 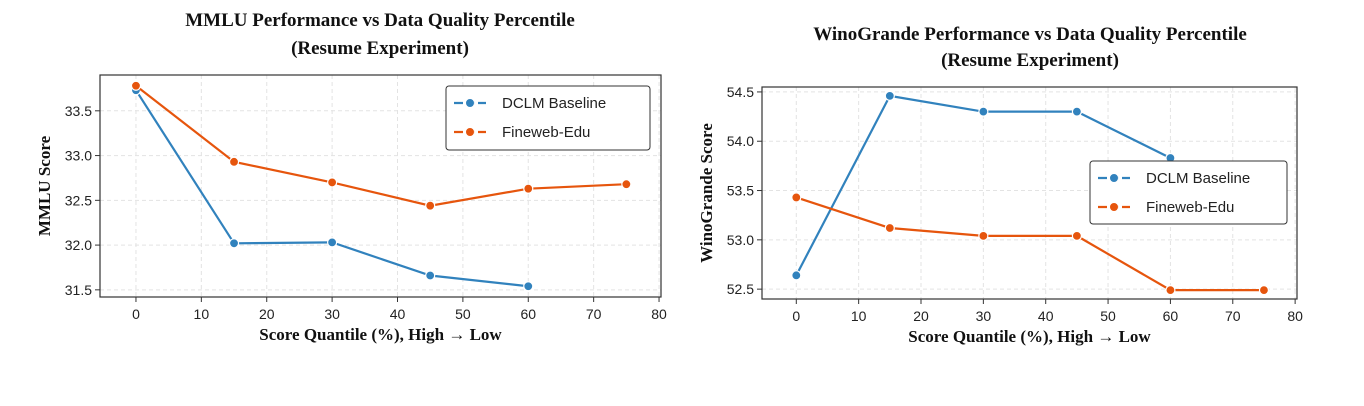 What do you see at coordinates (78, 156) in the screenshot?
I see `y-tick-label: 33.0` at bounding box center [78, 156].